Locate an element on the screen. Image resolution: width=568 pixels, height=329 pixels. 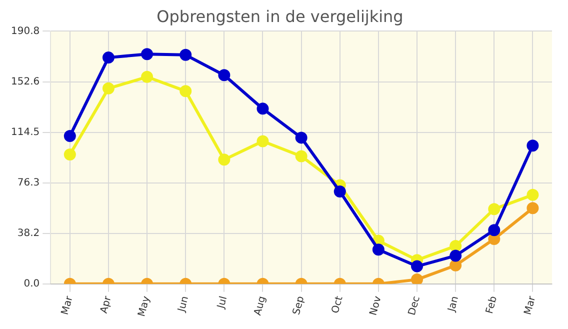
x-tick-label: Oct is located at coordinates (338, 305).